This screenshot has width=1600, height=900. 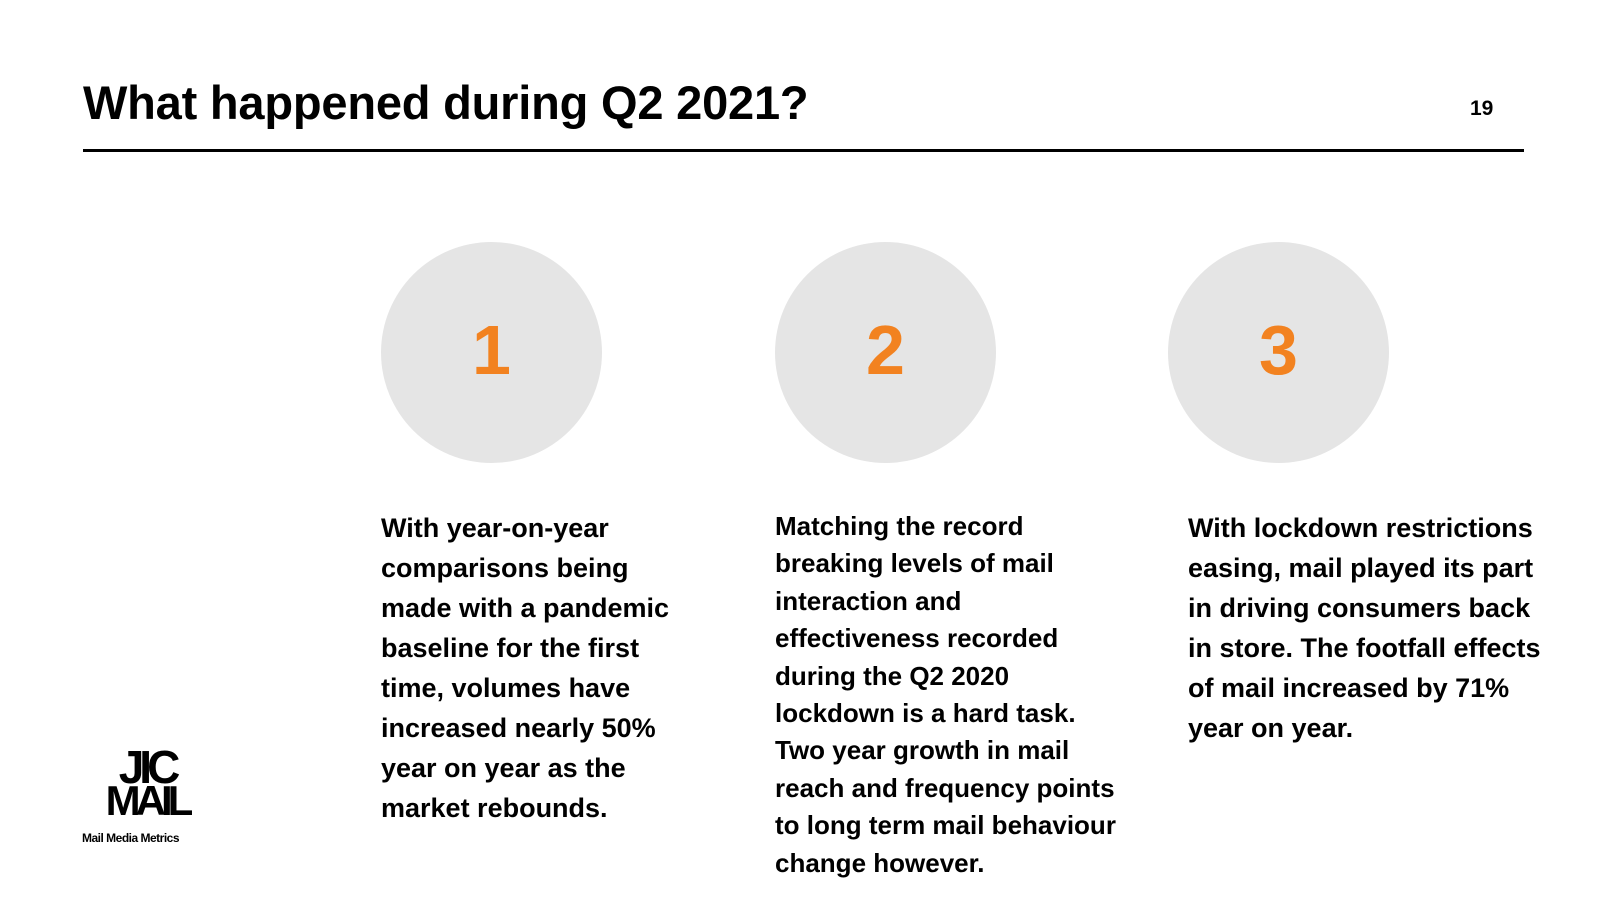 I want to click on point-3-line: year on year., so click(x=1271, y=728).